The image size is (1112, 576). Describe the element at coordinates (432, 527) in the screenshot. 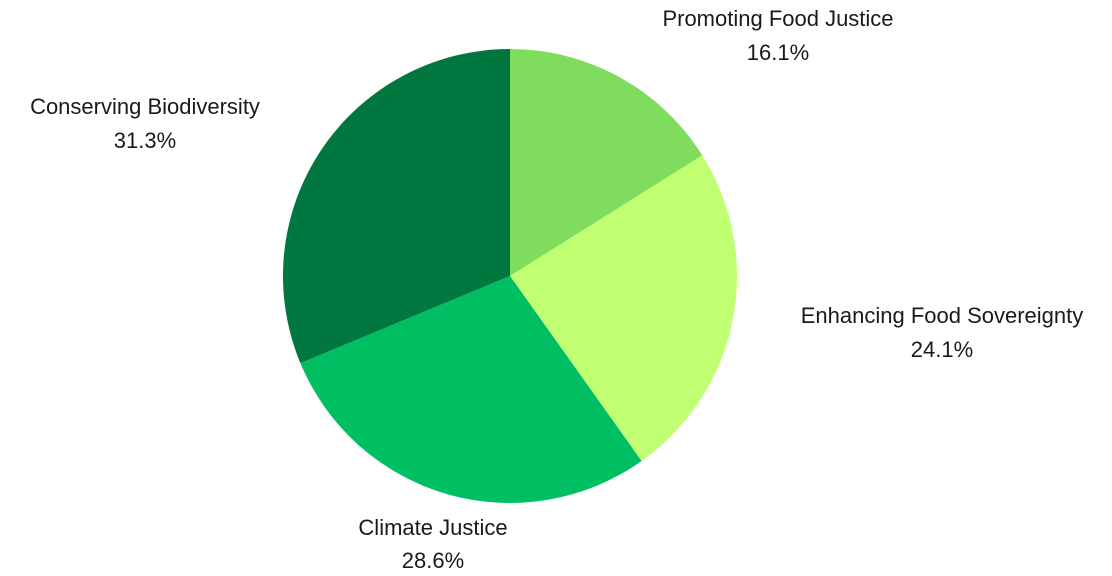

I see `slice-label-name: Climate Justice` at that location.